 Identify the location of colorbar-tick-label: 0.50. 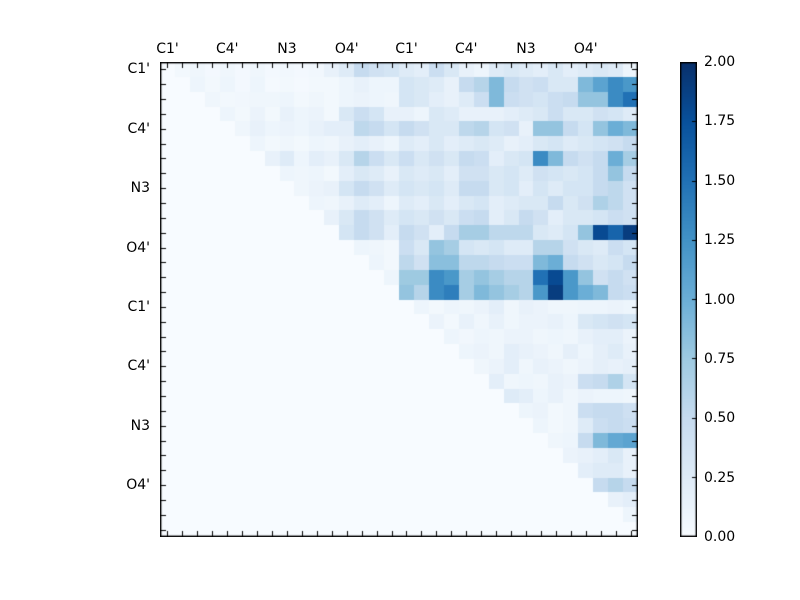
(720, 418).